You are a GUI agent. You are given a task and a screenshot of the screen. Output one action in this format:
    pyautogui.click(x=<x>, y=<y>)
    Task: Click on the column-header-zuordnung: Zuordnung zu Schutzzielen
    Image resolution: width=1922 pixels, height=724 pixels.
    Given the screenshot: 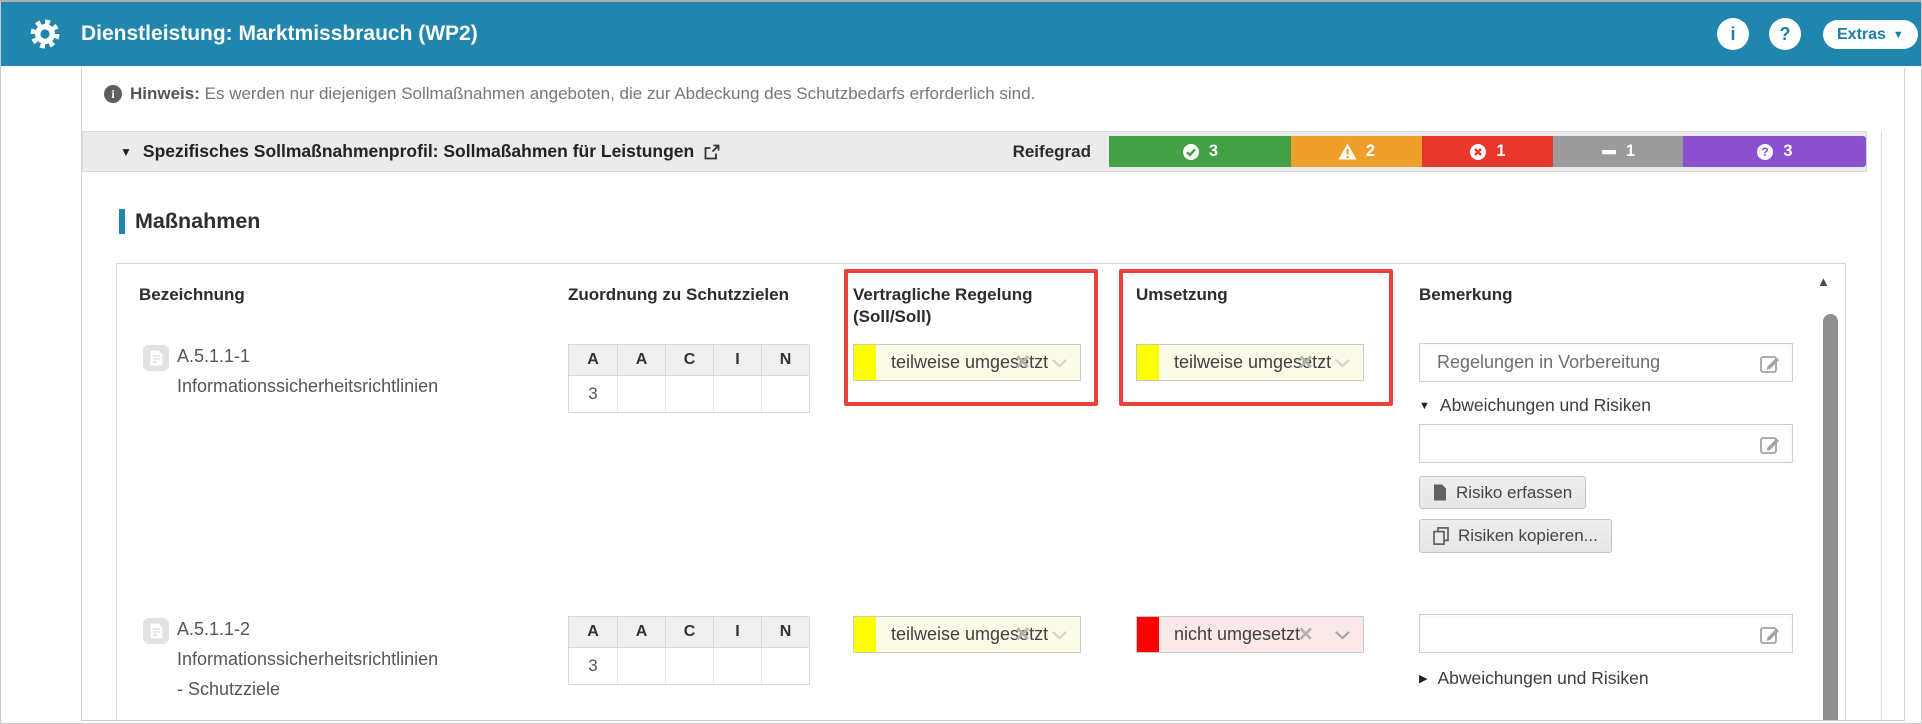 What is the action you would take?
    pyautogui.click(x=678, y=294)
    